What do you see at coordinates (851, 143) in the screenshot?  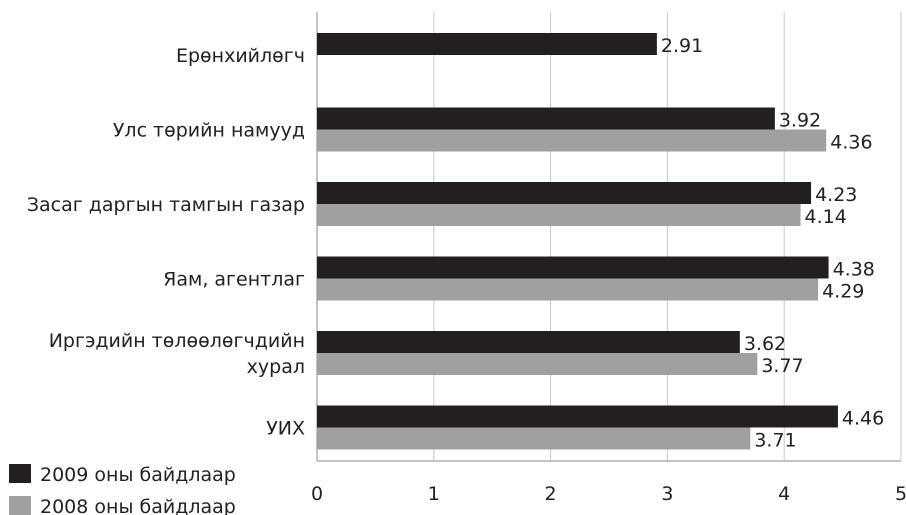 I see `data-label: 4.36` at bounding box center [851, 143].